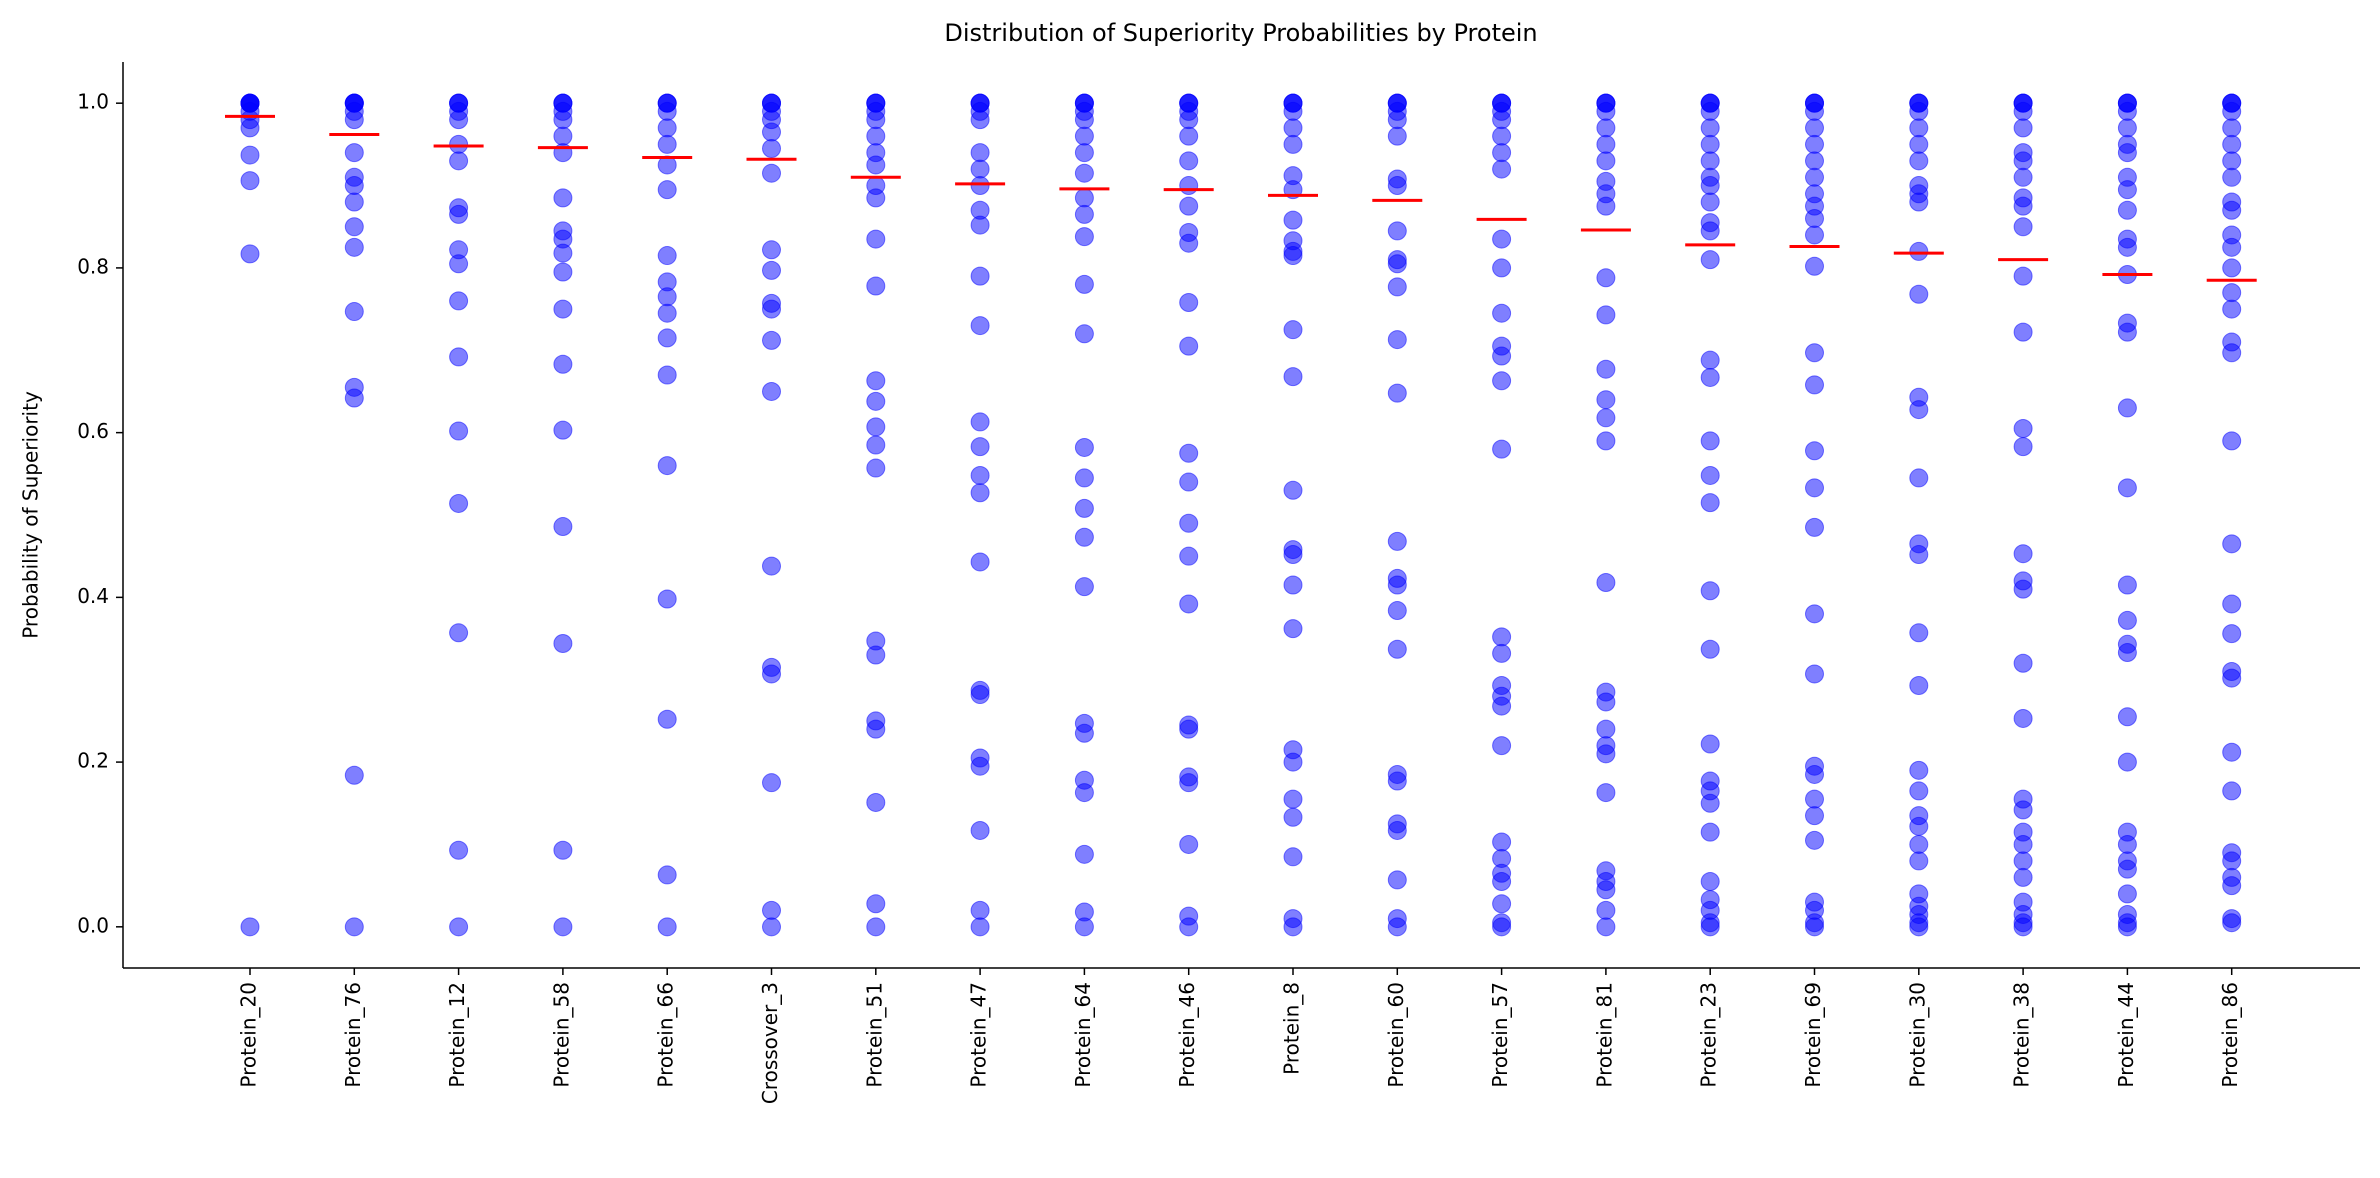 This screenshot has height=1178, width=2380. What do you see at coordinates (666, 1035) in the screenshot?
I see `x-tick-label: Protein_66` at bounding box center [666, 1035].